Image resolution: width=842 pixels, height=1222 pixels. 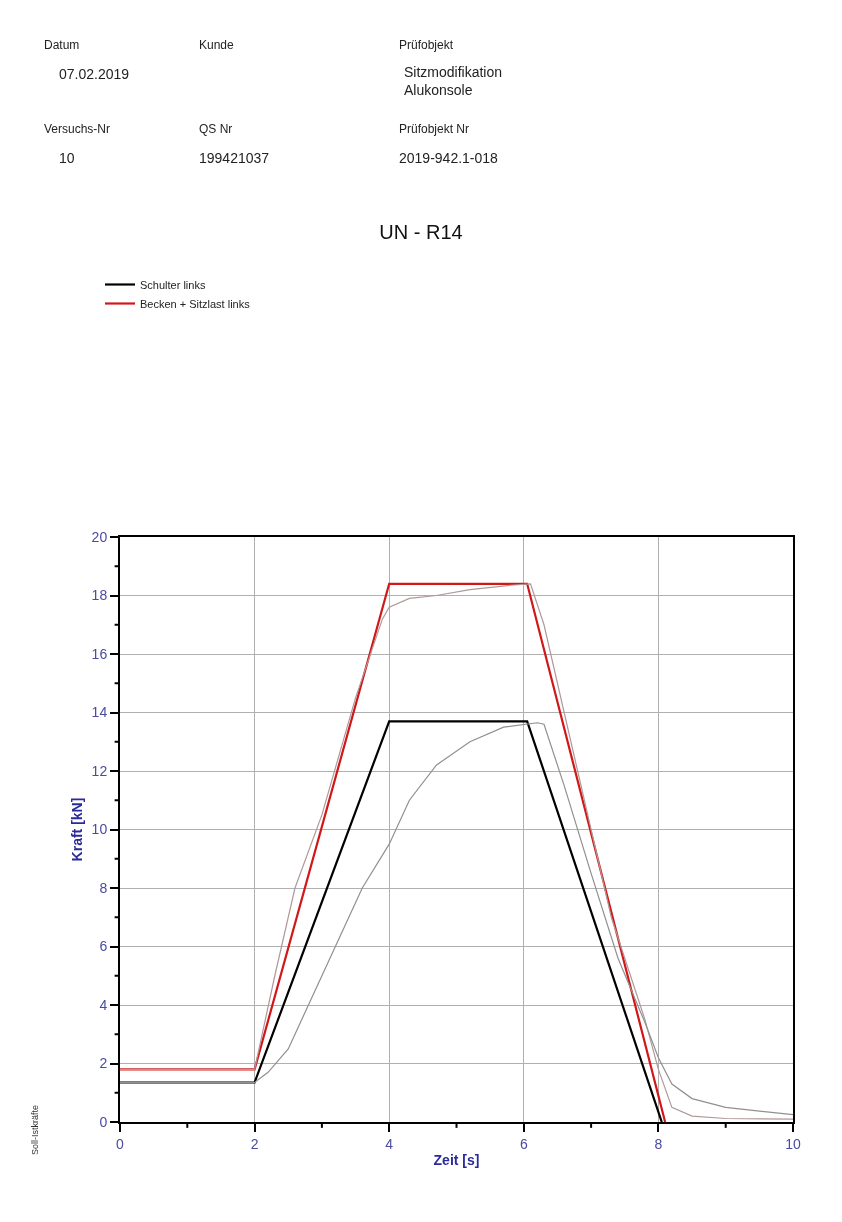 I want to click on text: Soll-Istkräfte, so click(x=35, y=1129).